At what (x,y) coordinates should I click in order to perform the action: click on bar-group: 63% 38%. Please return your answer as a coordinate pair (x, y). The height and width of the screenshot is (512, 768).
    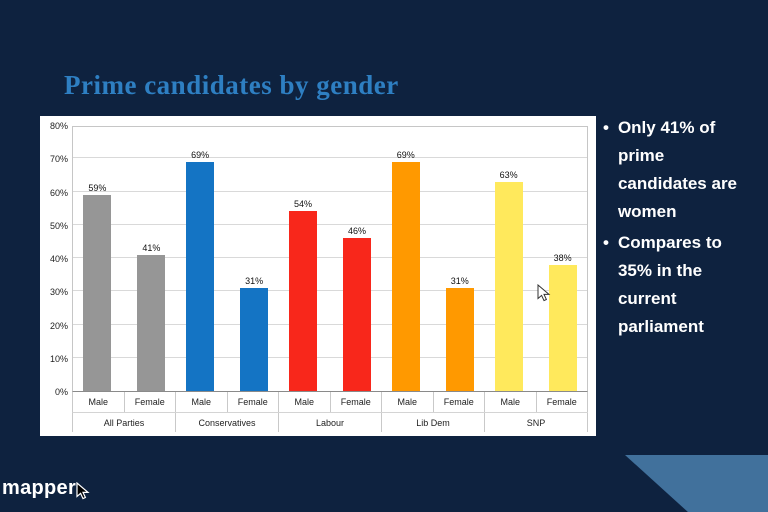
    Looking at the image, I should click on (535, 259).